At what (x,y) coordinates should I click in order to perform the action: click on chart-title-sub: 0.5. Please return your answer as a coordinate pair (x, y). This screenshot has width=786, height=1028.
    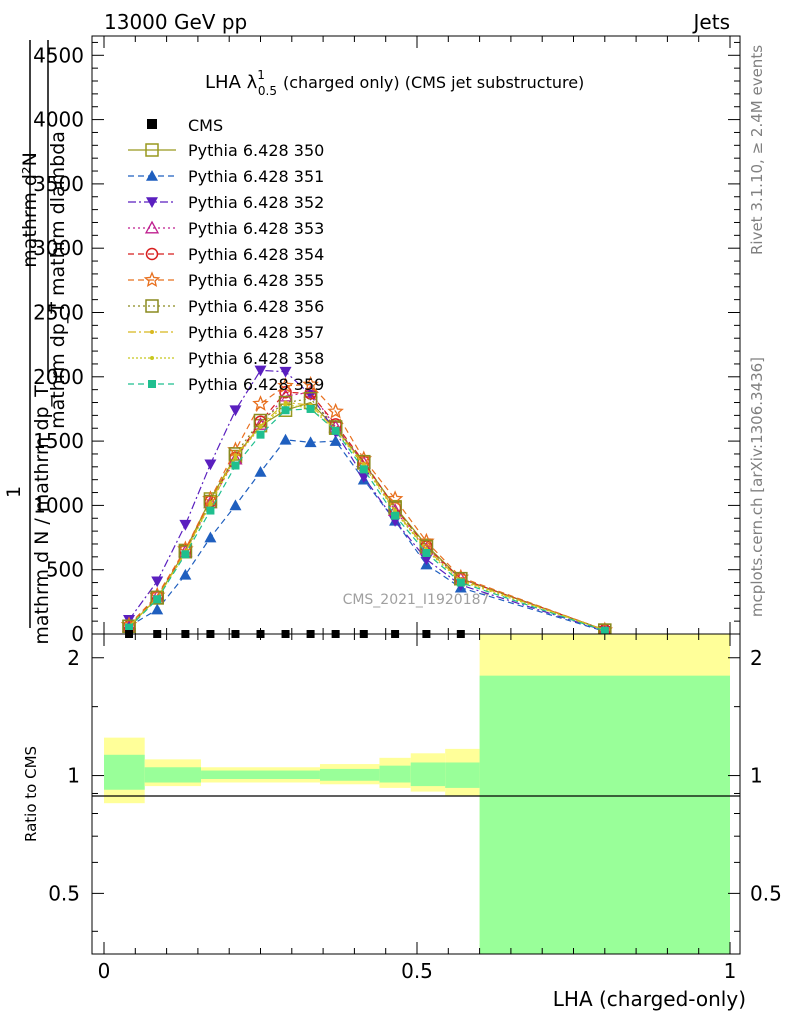
    Looking at the image, I should click on (267, 91).